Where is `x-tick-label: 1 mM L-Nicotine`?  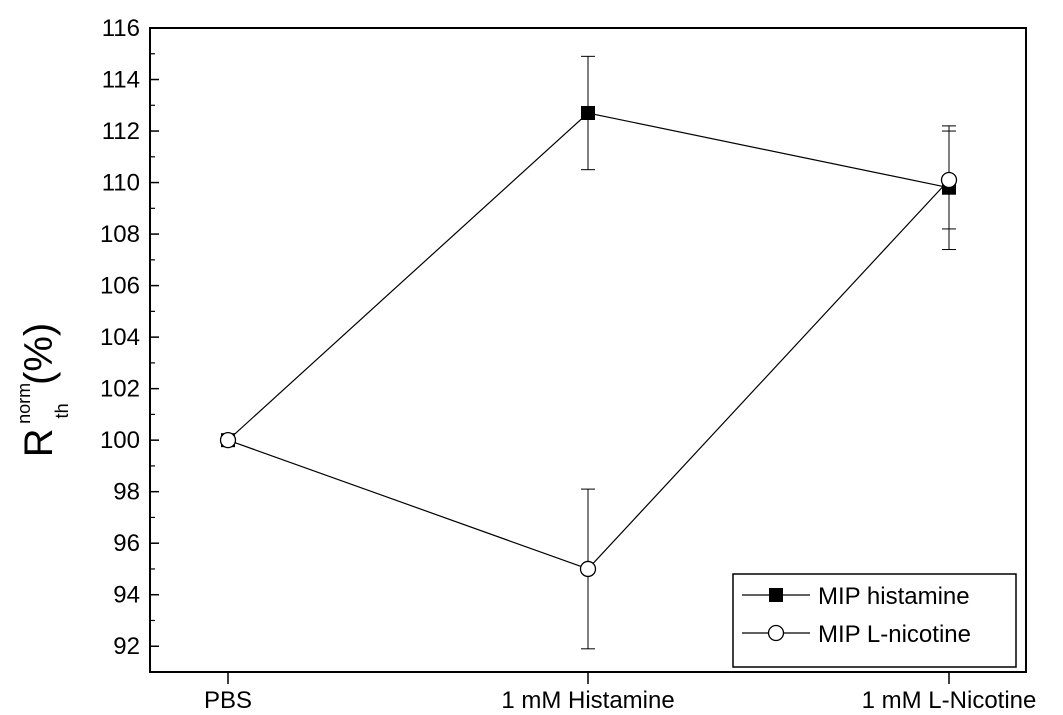
x-tick-label: 1 mM L-Nicotine is located at coordinates (949, 700).